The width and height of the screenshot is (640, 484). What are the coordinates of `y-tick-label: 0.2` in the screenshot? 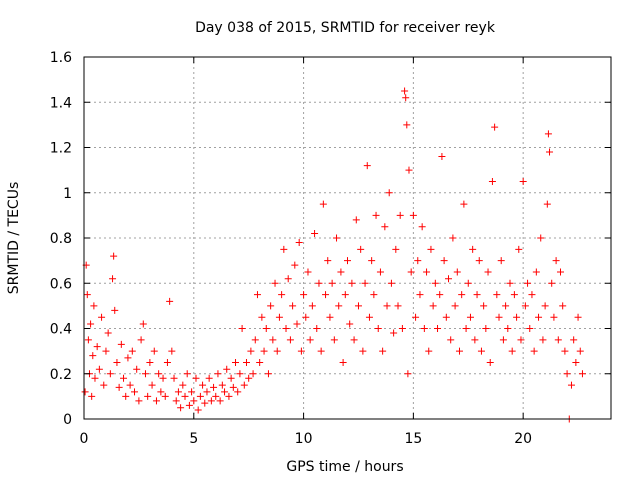 It's located at (61, 375).